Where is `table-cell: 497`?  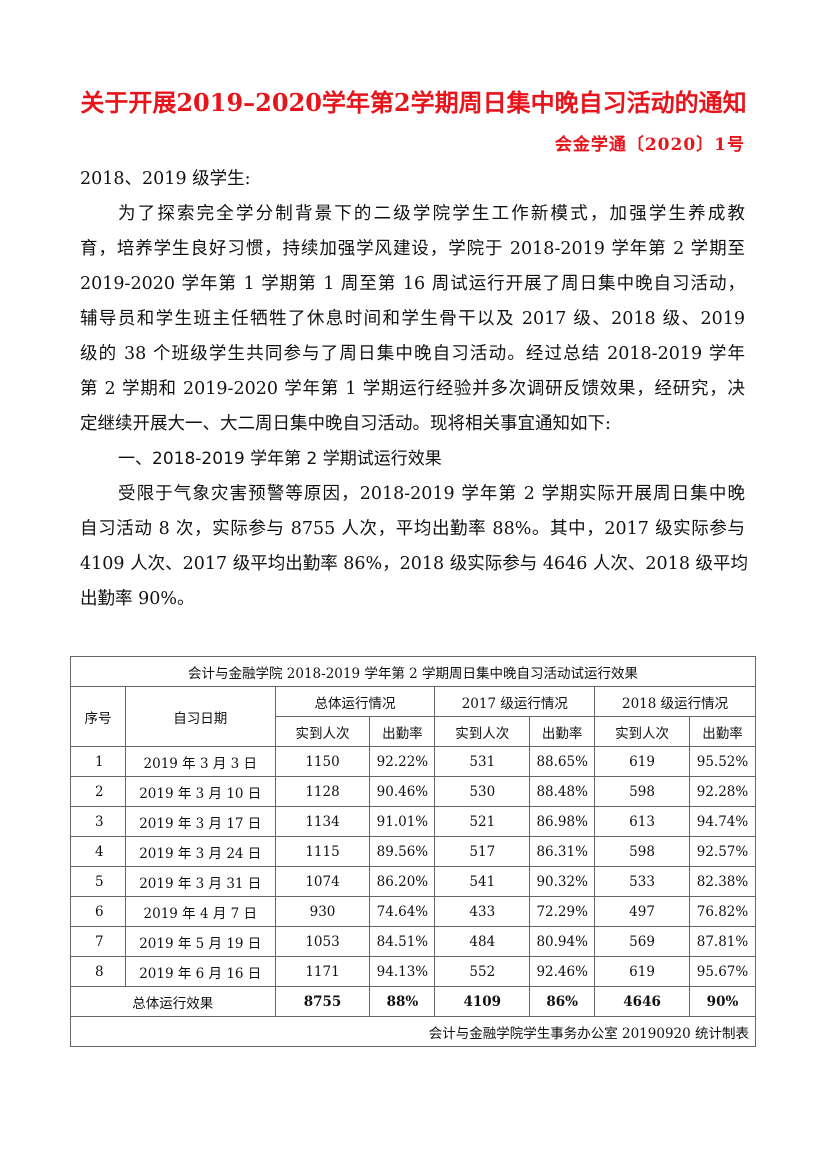 table-cell: 497 is located at coordinates (642, 911).